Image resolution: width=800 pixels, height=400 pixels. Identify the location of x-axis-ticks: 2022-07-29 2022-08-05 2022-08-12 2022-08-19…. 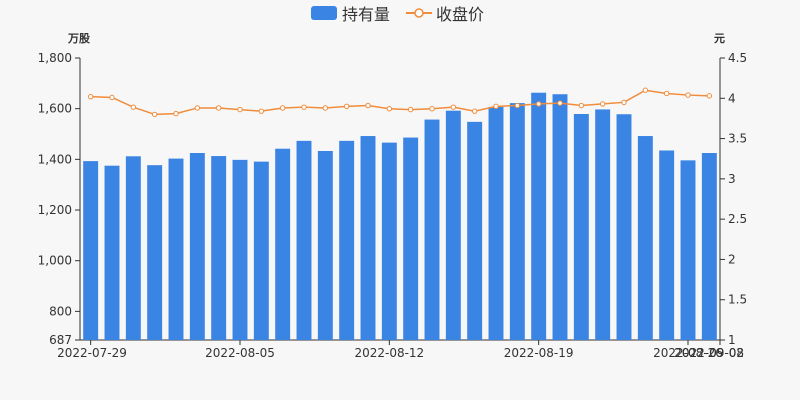
(400, 350).